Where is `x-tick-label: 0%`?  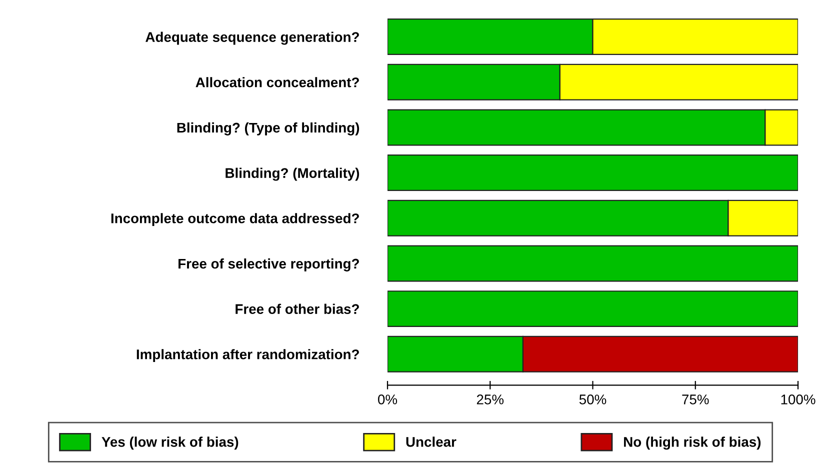
x-tick-label: 0% is located at coordinates (388, 399).